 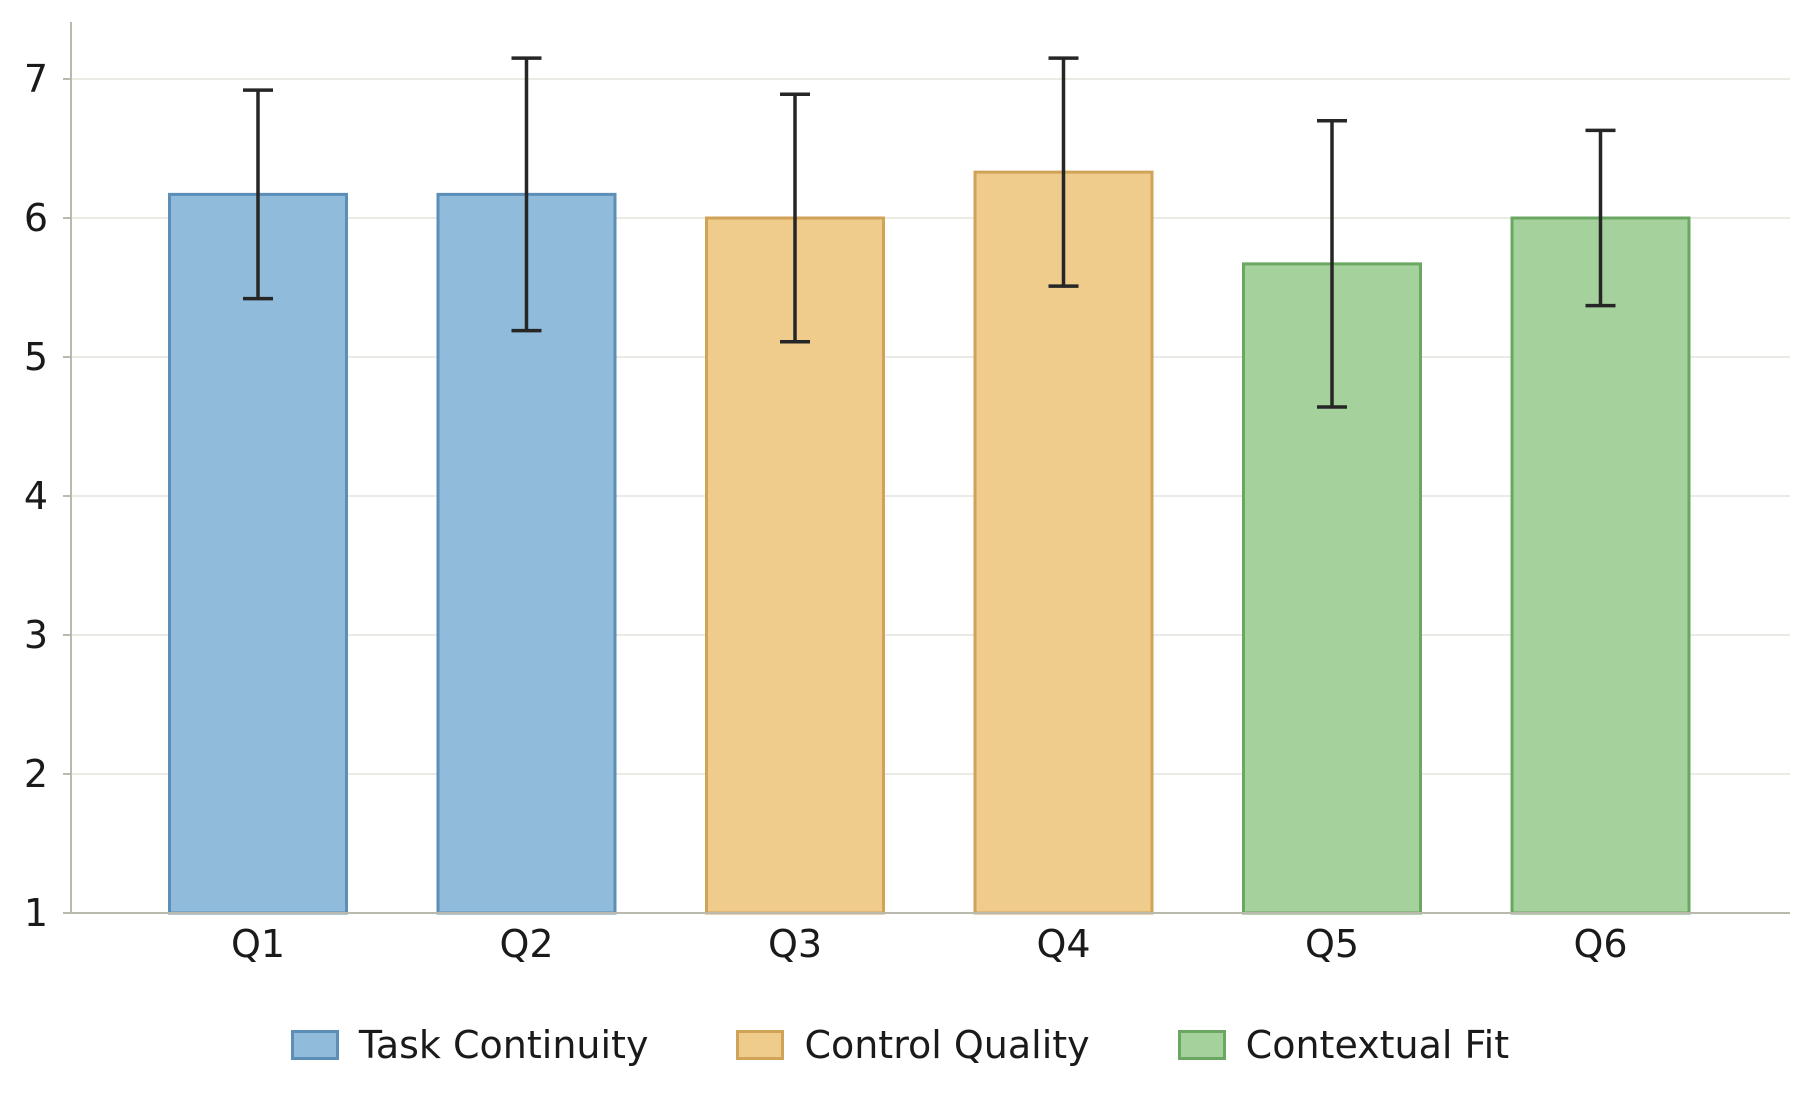 What do you see at coordinates (1063, 944) in the screenshot?
I see `x-tick-label-q4: Q4` at bounding box center [1063, 944].